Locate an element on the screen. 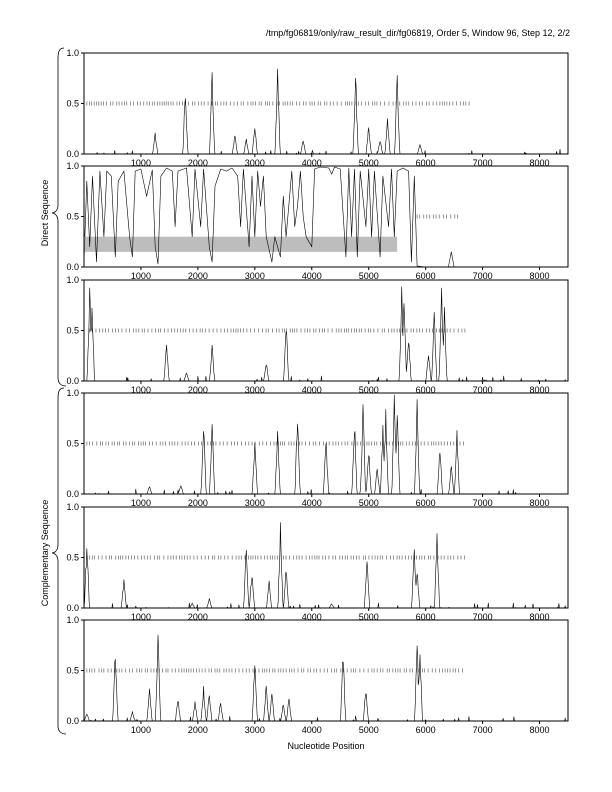  group-label-direct: Direct Sequence is located at coordinates (45, 213).